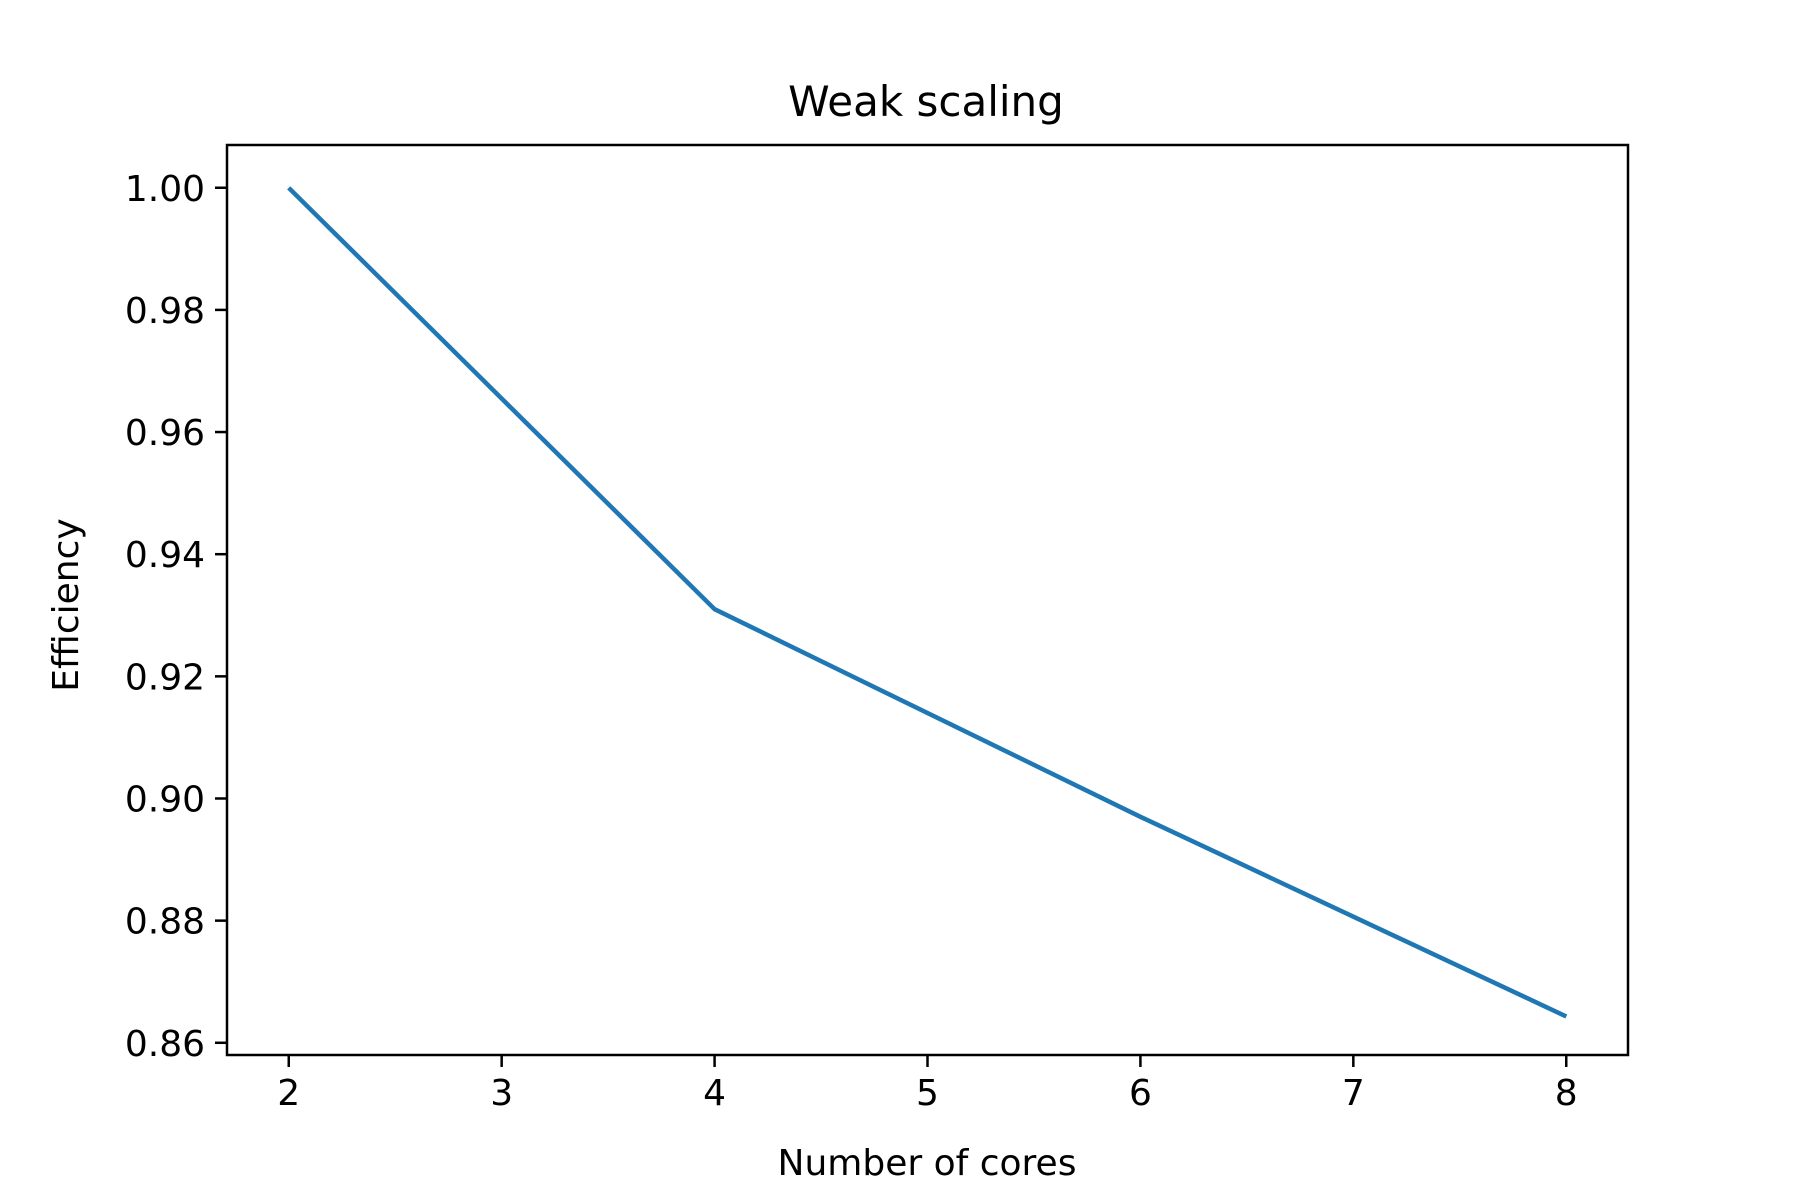 The image size is (1800, 1200). I want to click on x-tick-label: 5, so click(927, 1093).